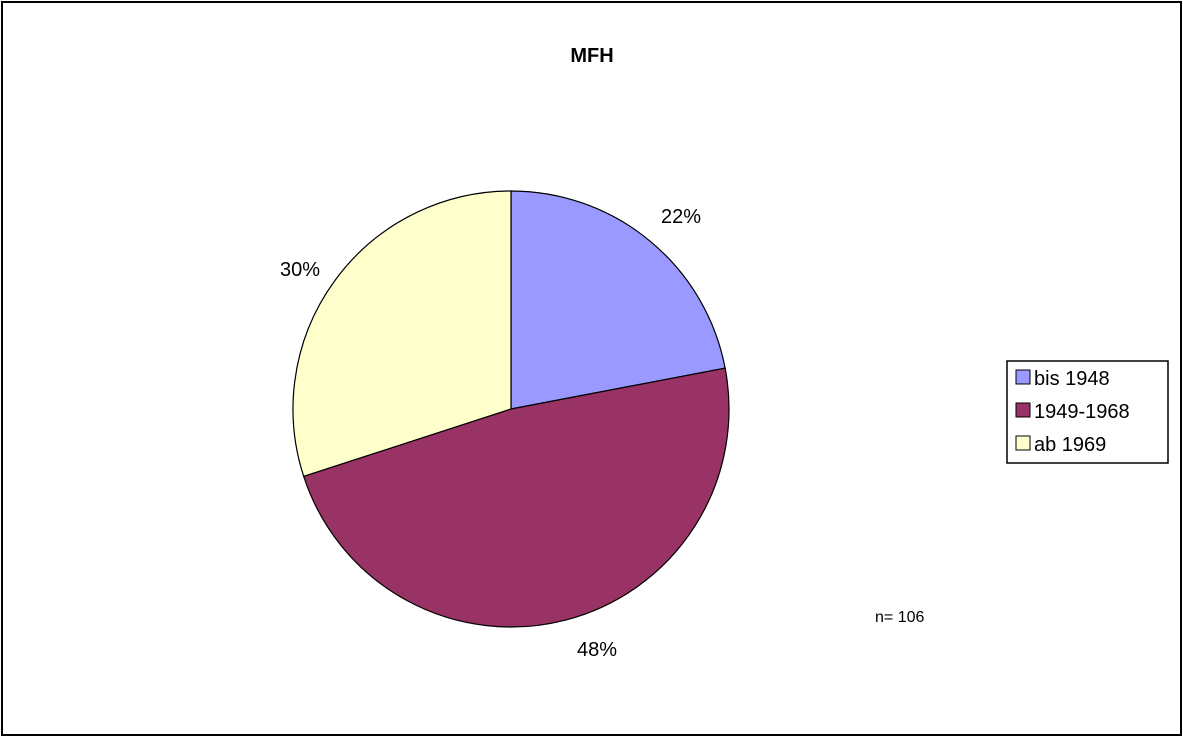 Image resolution: width=1183 pixels, height=736 pixels. Describe the element at coordinates (681, 217) in the screenshot. I see `slice-label-1: 22%` at that location.